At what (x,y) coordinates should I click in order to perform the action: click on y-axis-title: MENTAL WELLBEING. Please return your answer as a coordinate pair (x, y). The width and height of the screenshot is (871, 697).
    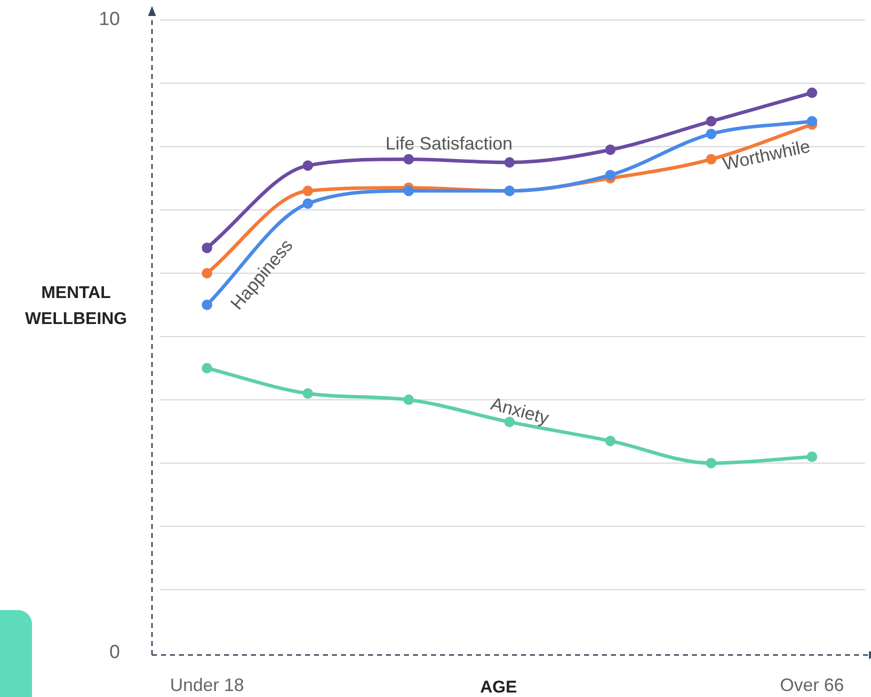
    Looking at the image, I should click on (76, 305).